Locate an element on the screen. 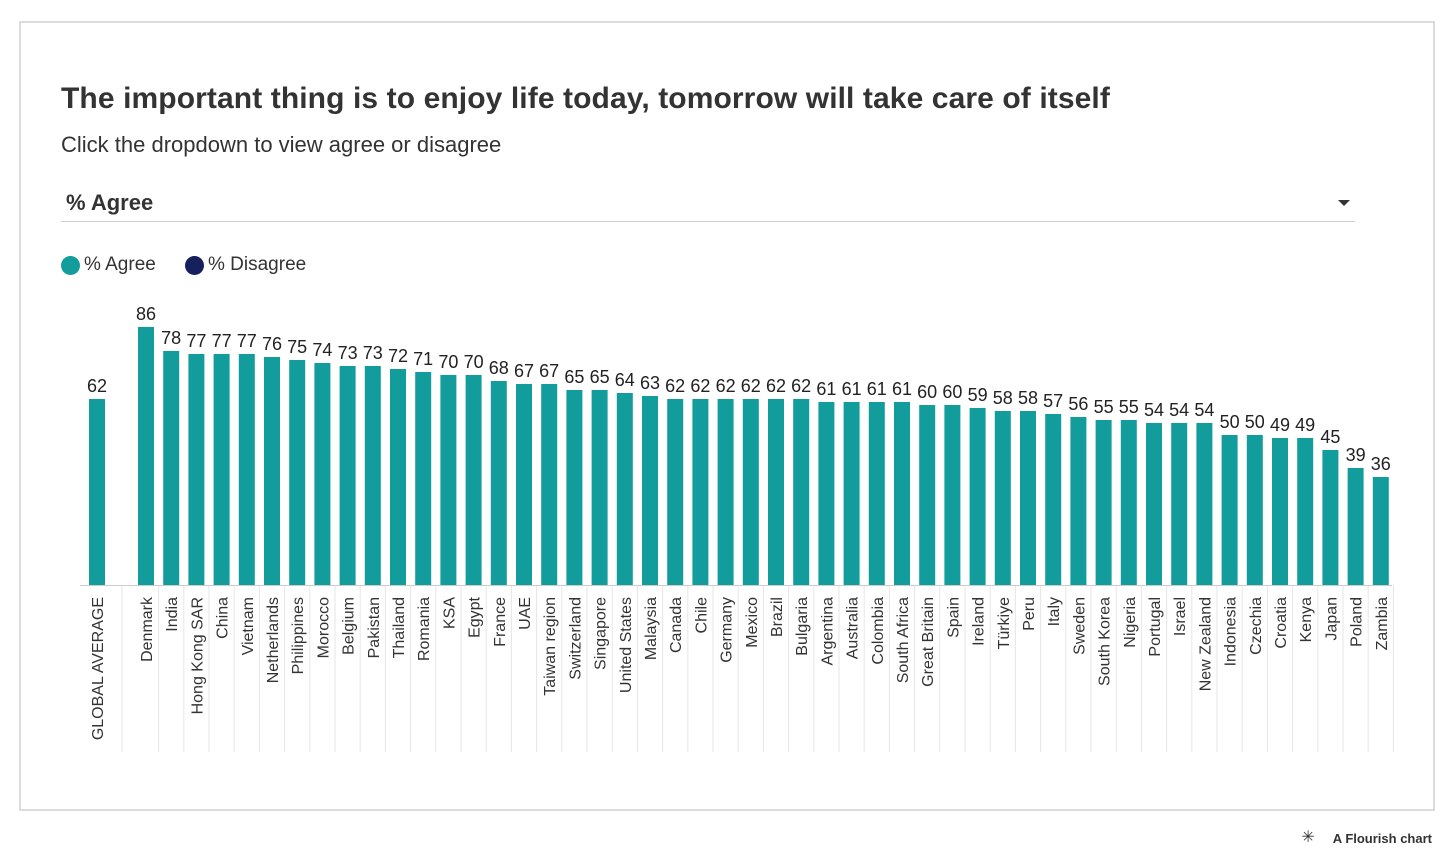 The width and height of the screenshot is (1456, 859). bar-taiwan-region is located at coordinates (549, 484).